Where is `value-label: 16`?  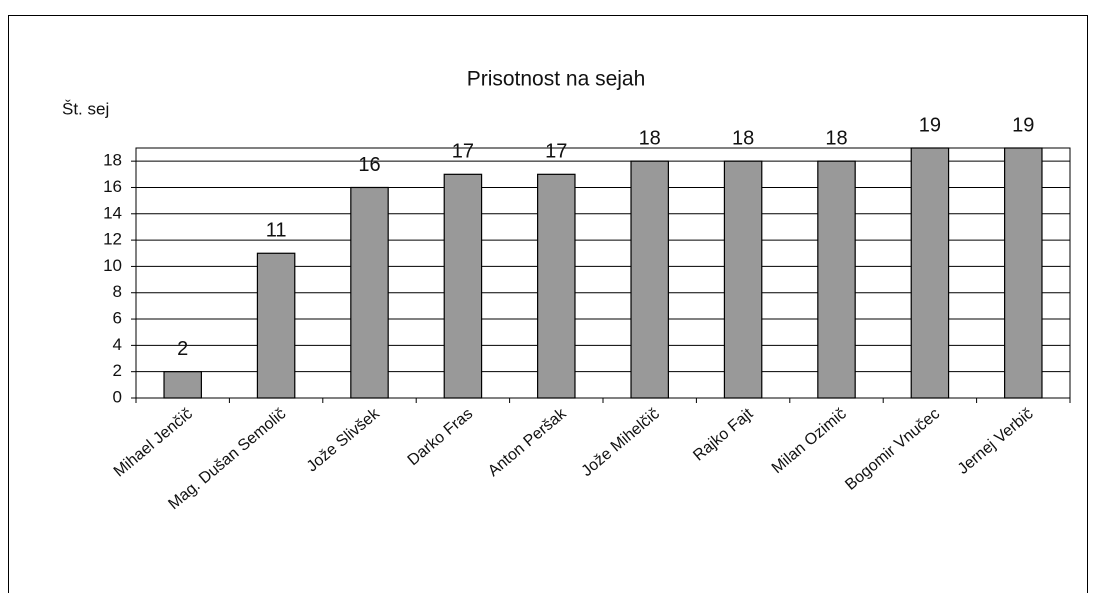 value-label: 16 is located at coordinates (369, 165).